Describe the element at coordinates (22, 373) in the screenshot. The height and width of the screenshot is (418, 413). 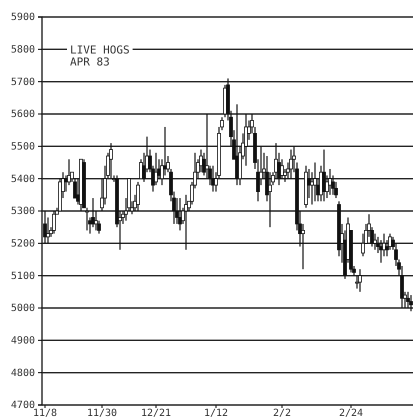
I see `y-tick-label: 4800` at that location.